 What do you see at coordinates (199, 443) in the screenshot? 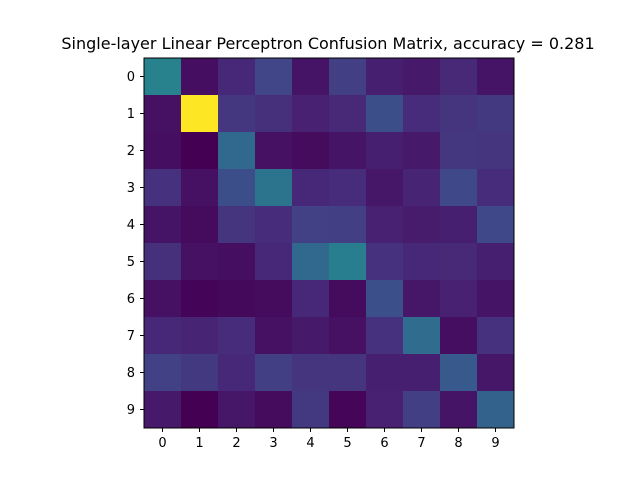
I see `x-tick-label: 1` at bounding box center [199, 443].